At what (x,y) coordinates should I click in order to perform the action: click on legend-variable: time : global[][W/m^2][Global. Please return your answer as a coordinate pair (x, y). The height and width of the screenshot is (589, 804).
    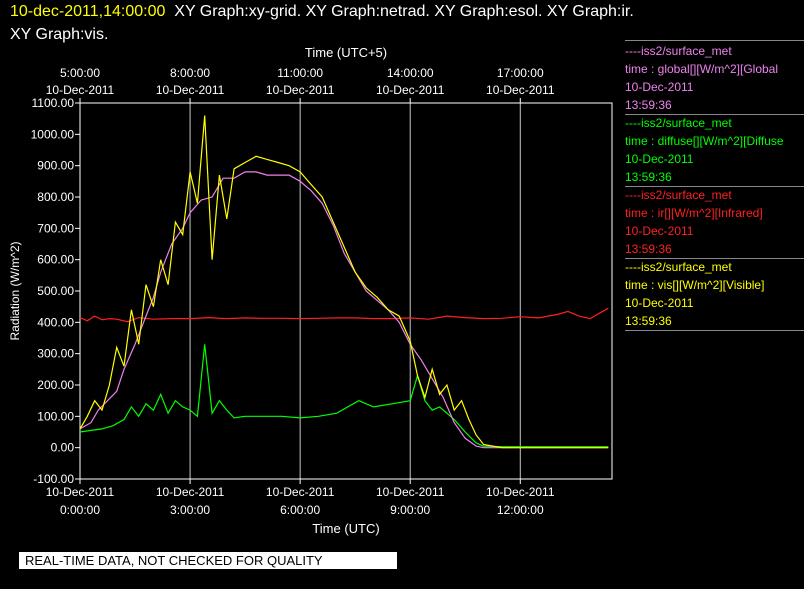
    Looking at the image, I should click on (702, 69).